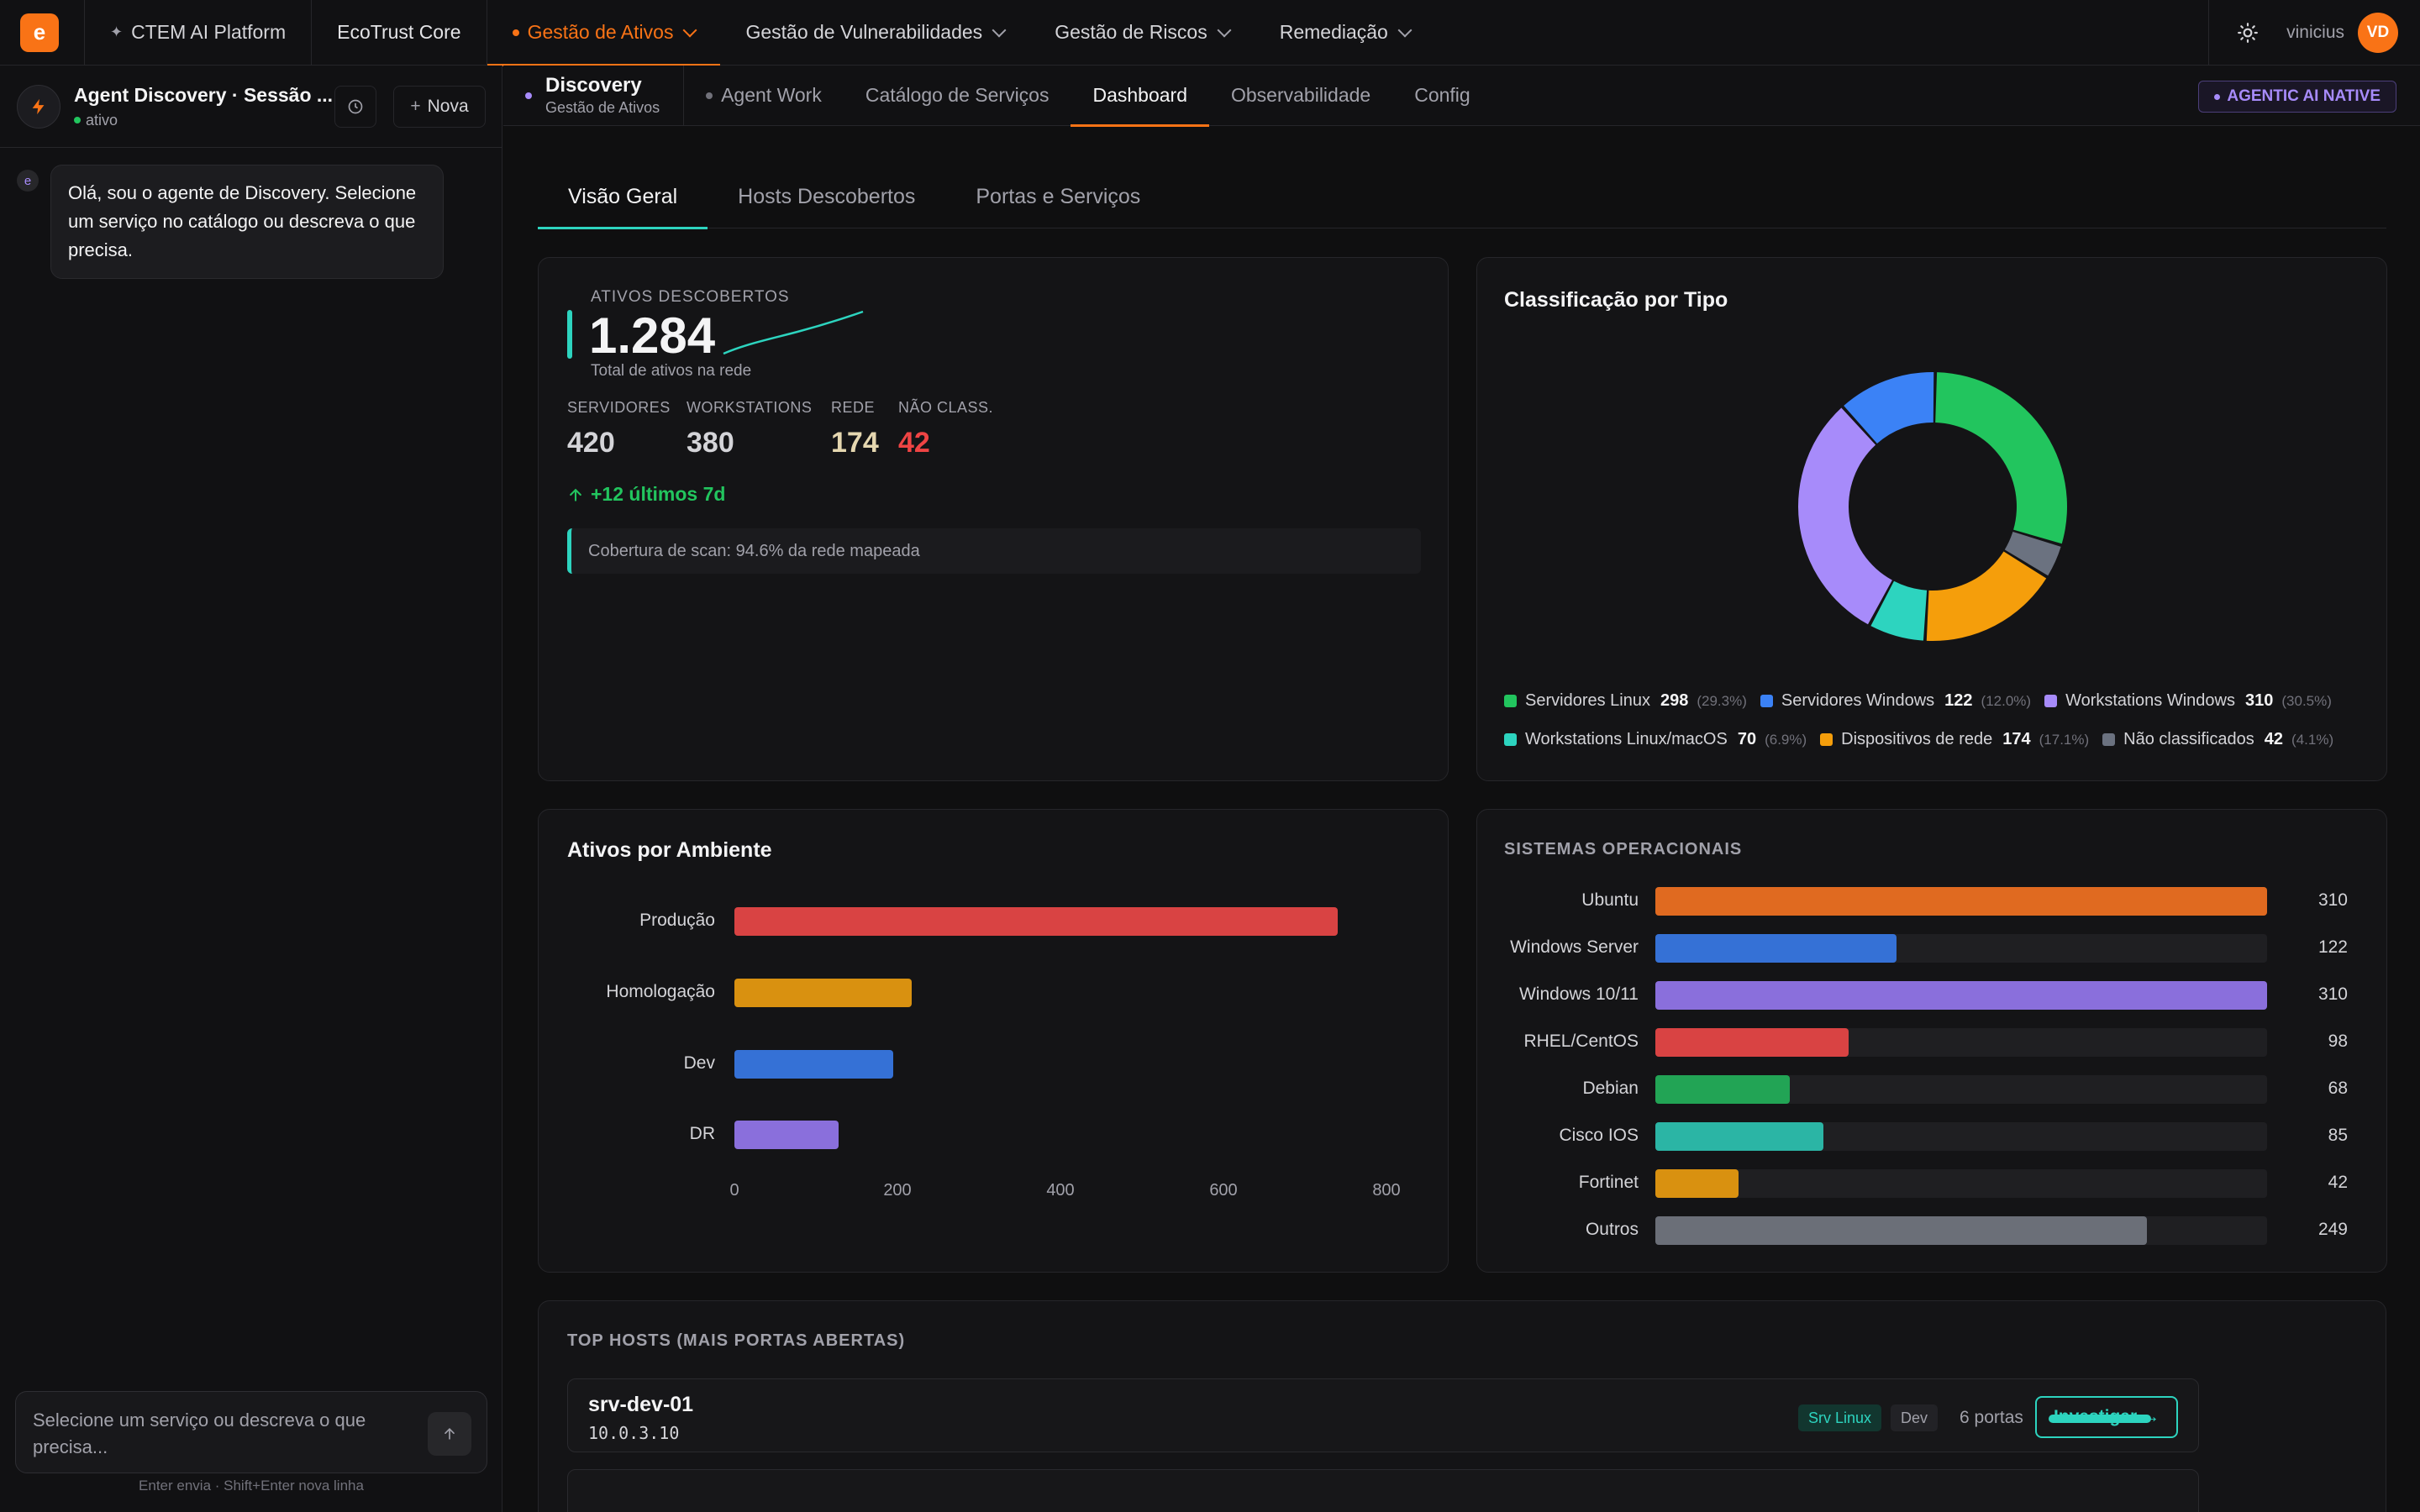  Describe the element at coordinates (764, 96) in the screenshot. I see `subnav-agent-work: Agent Work` at that location.